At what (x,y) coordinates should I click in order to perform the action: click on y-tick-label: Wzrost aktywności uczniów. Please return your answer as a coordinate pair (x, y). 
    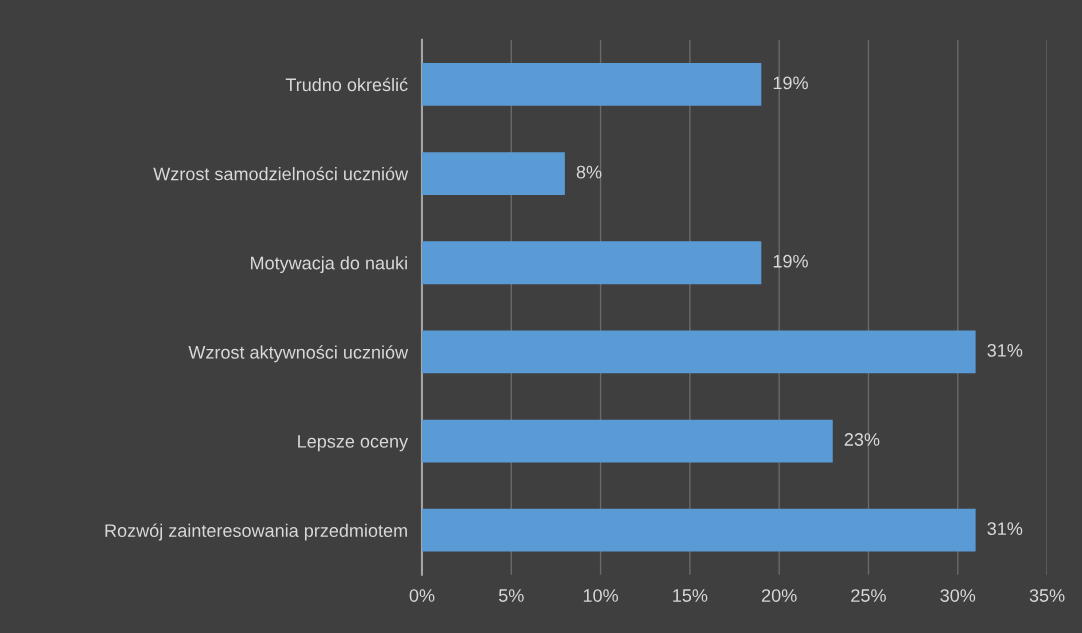
    Looking at the image, I should click on (298, 354).